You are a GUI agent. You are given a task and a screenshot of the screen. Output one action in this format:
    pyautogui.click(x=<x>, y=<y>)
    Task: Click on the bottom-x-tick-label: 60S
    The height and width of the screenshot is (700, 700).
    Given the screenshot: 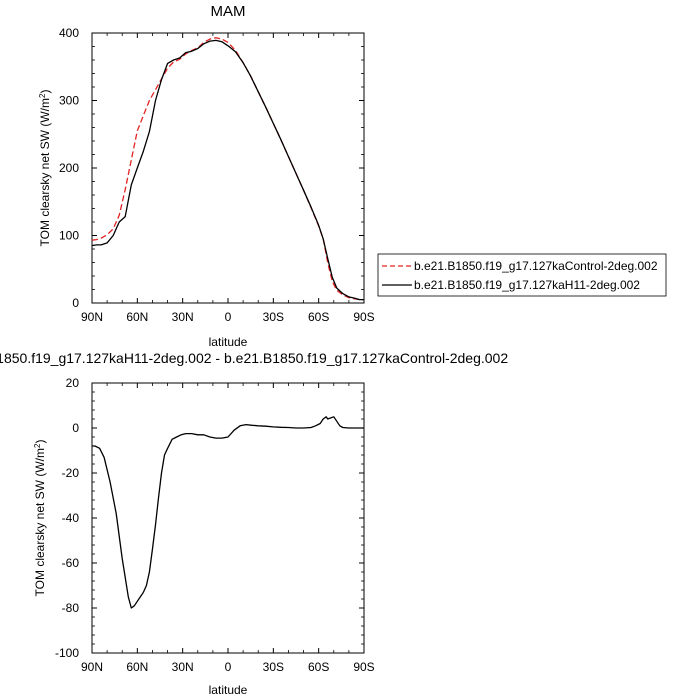 What is the action you would take?
    pyautogui.click(x=318, y=667)
    